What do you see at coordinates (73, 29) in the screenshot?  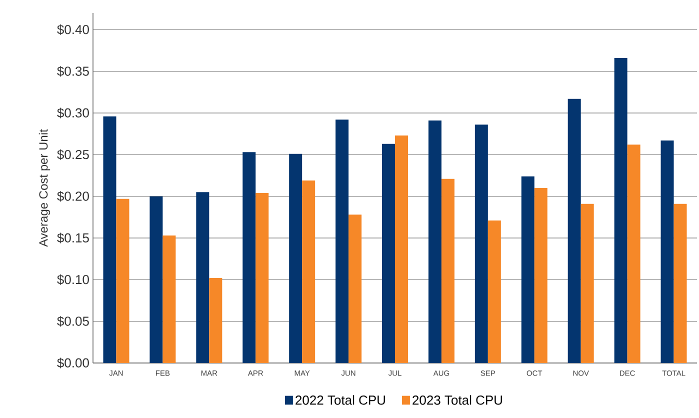 I see `y-tick-label: $0.40` at bounding box center [73, 29].